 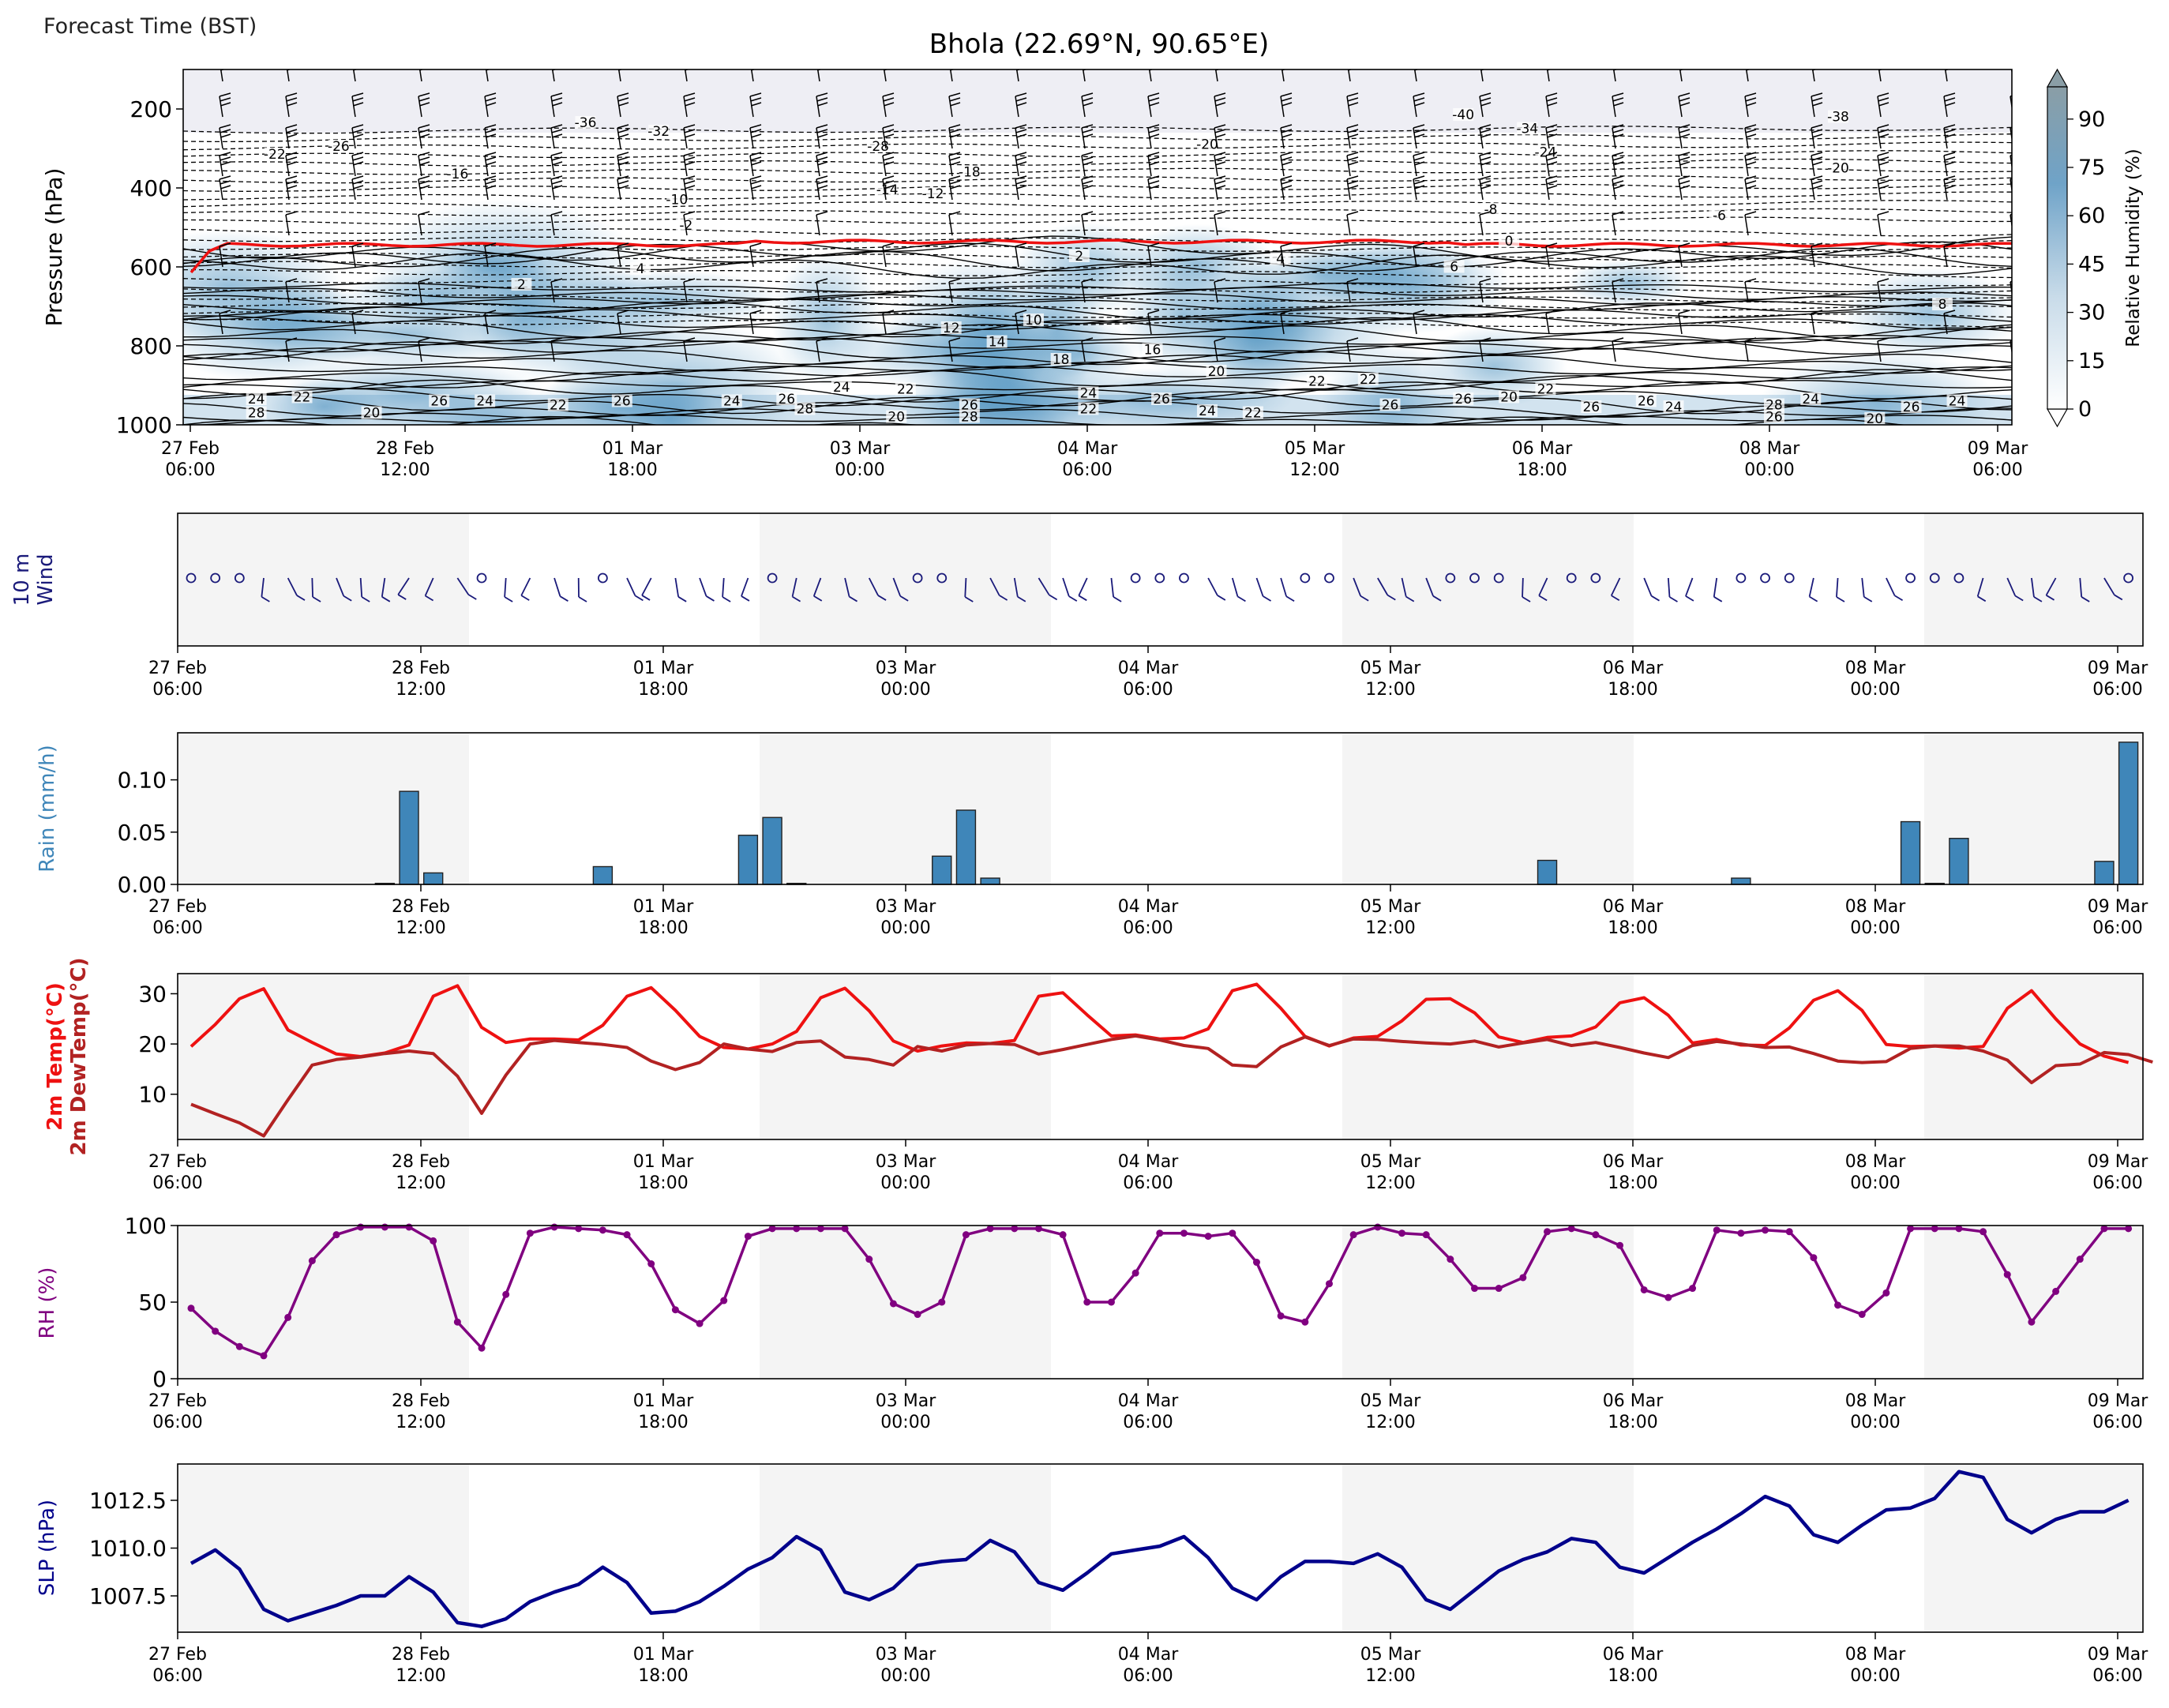 I want to click on contour-label: 16, so click(x=1152, y=350).